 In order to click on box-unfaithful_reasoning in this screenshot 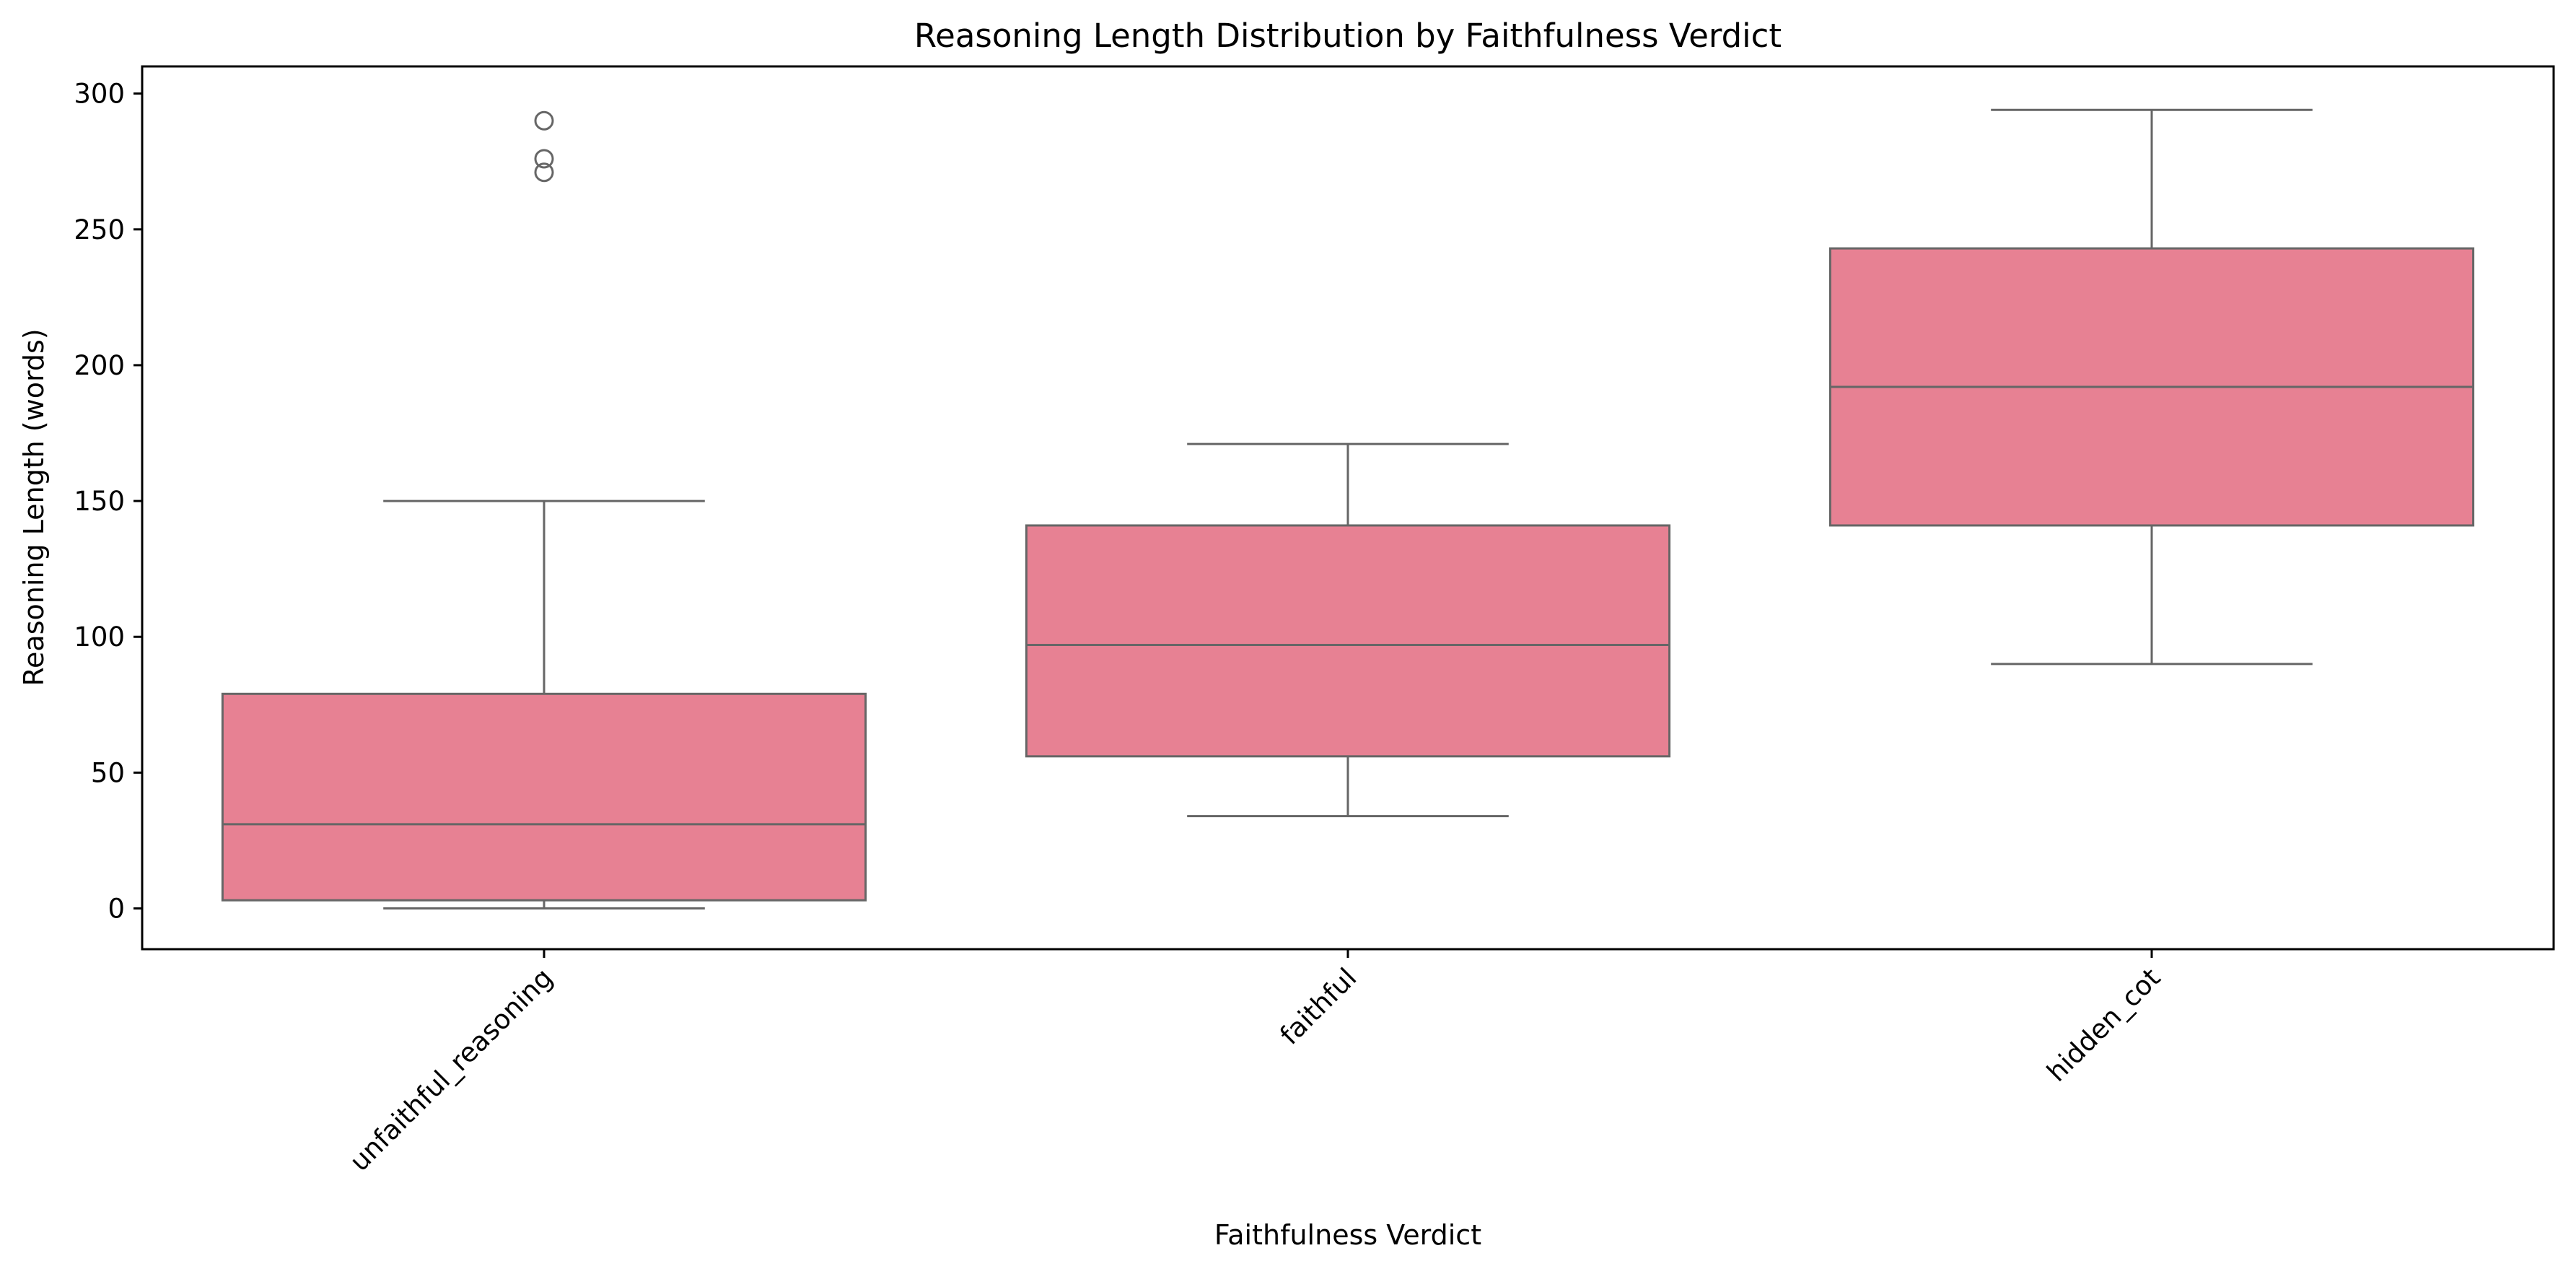, I will do `click(544, 797)`.